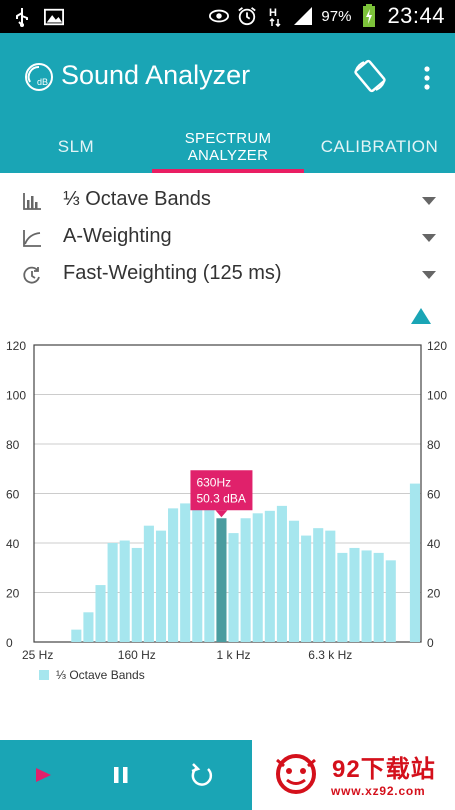 The image size is (455, 810). Describe the element at coordinates (427, 78) in the screenshot. I see `overflow-menu-button` at that location.